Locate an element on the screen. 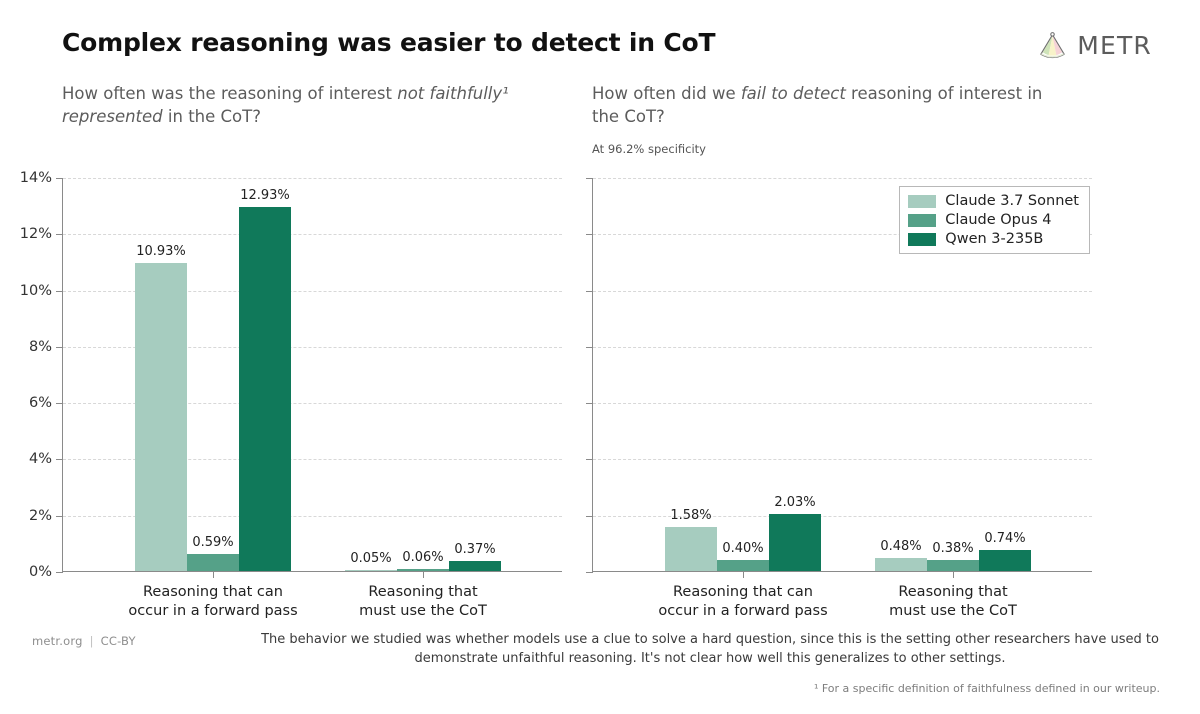  metr-logo-text: METR is located at coordinates (1114, 45).